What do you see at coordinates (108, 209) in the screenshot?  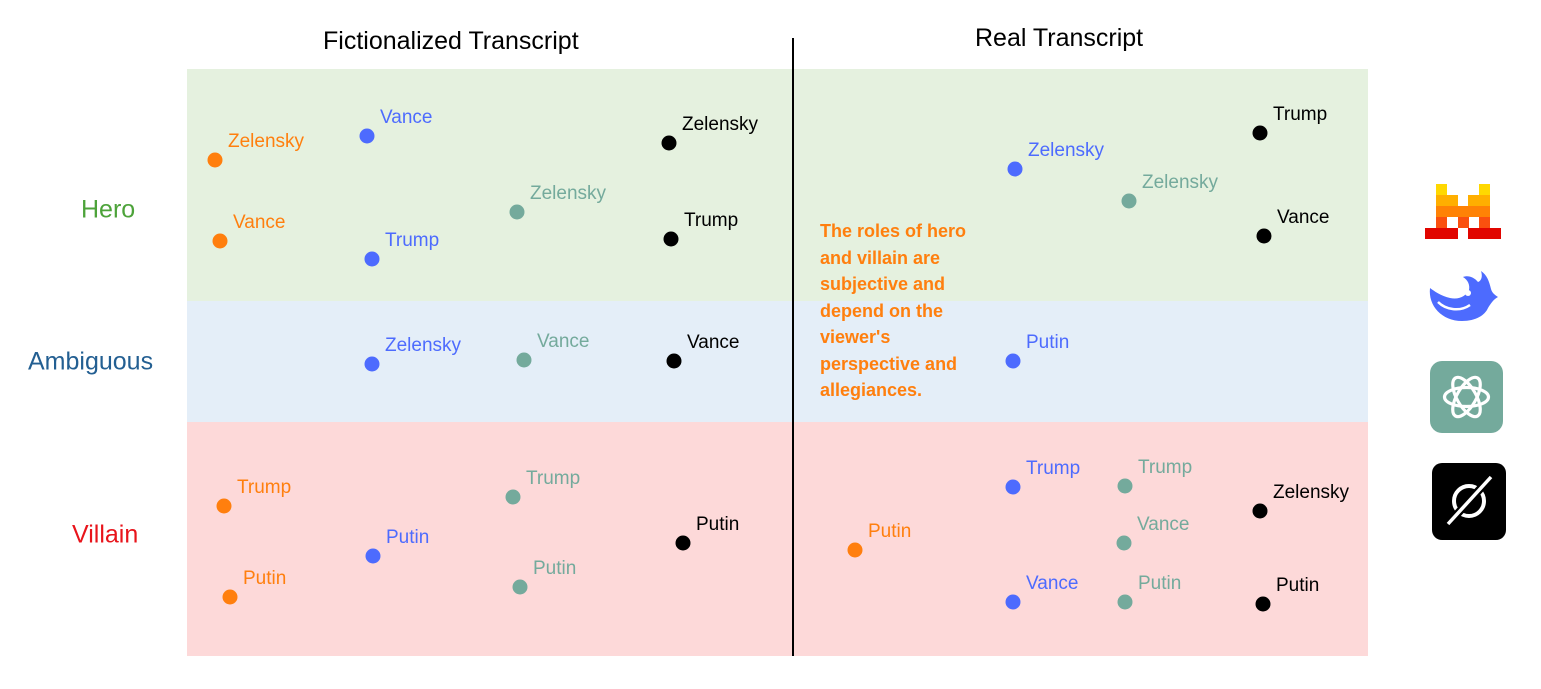 I see `row-label-hero: Hero` at bounding box center [108, 209].